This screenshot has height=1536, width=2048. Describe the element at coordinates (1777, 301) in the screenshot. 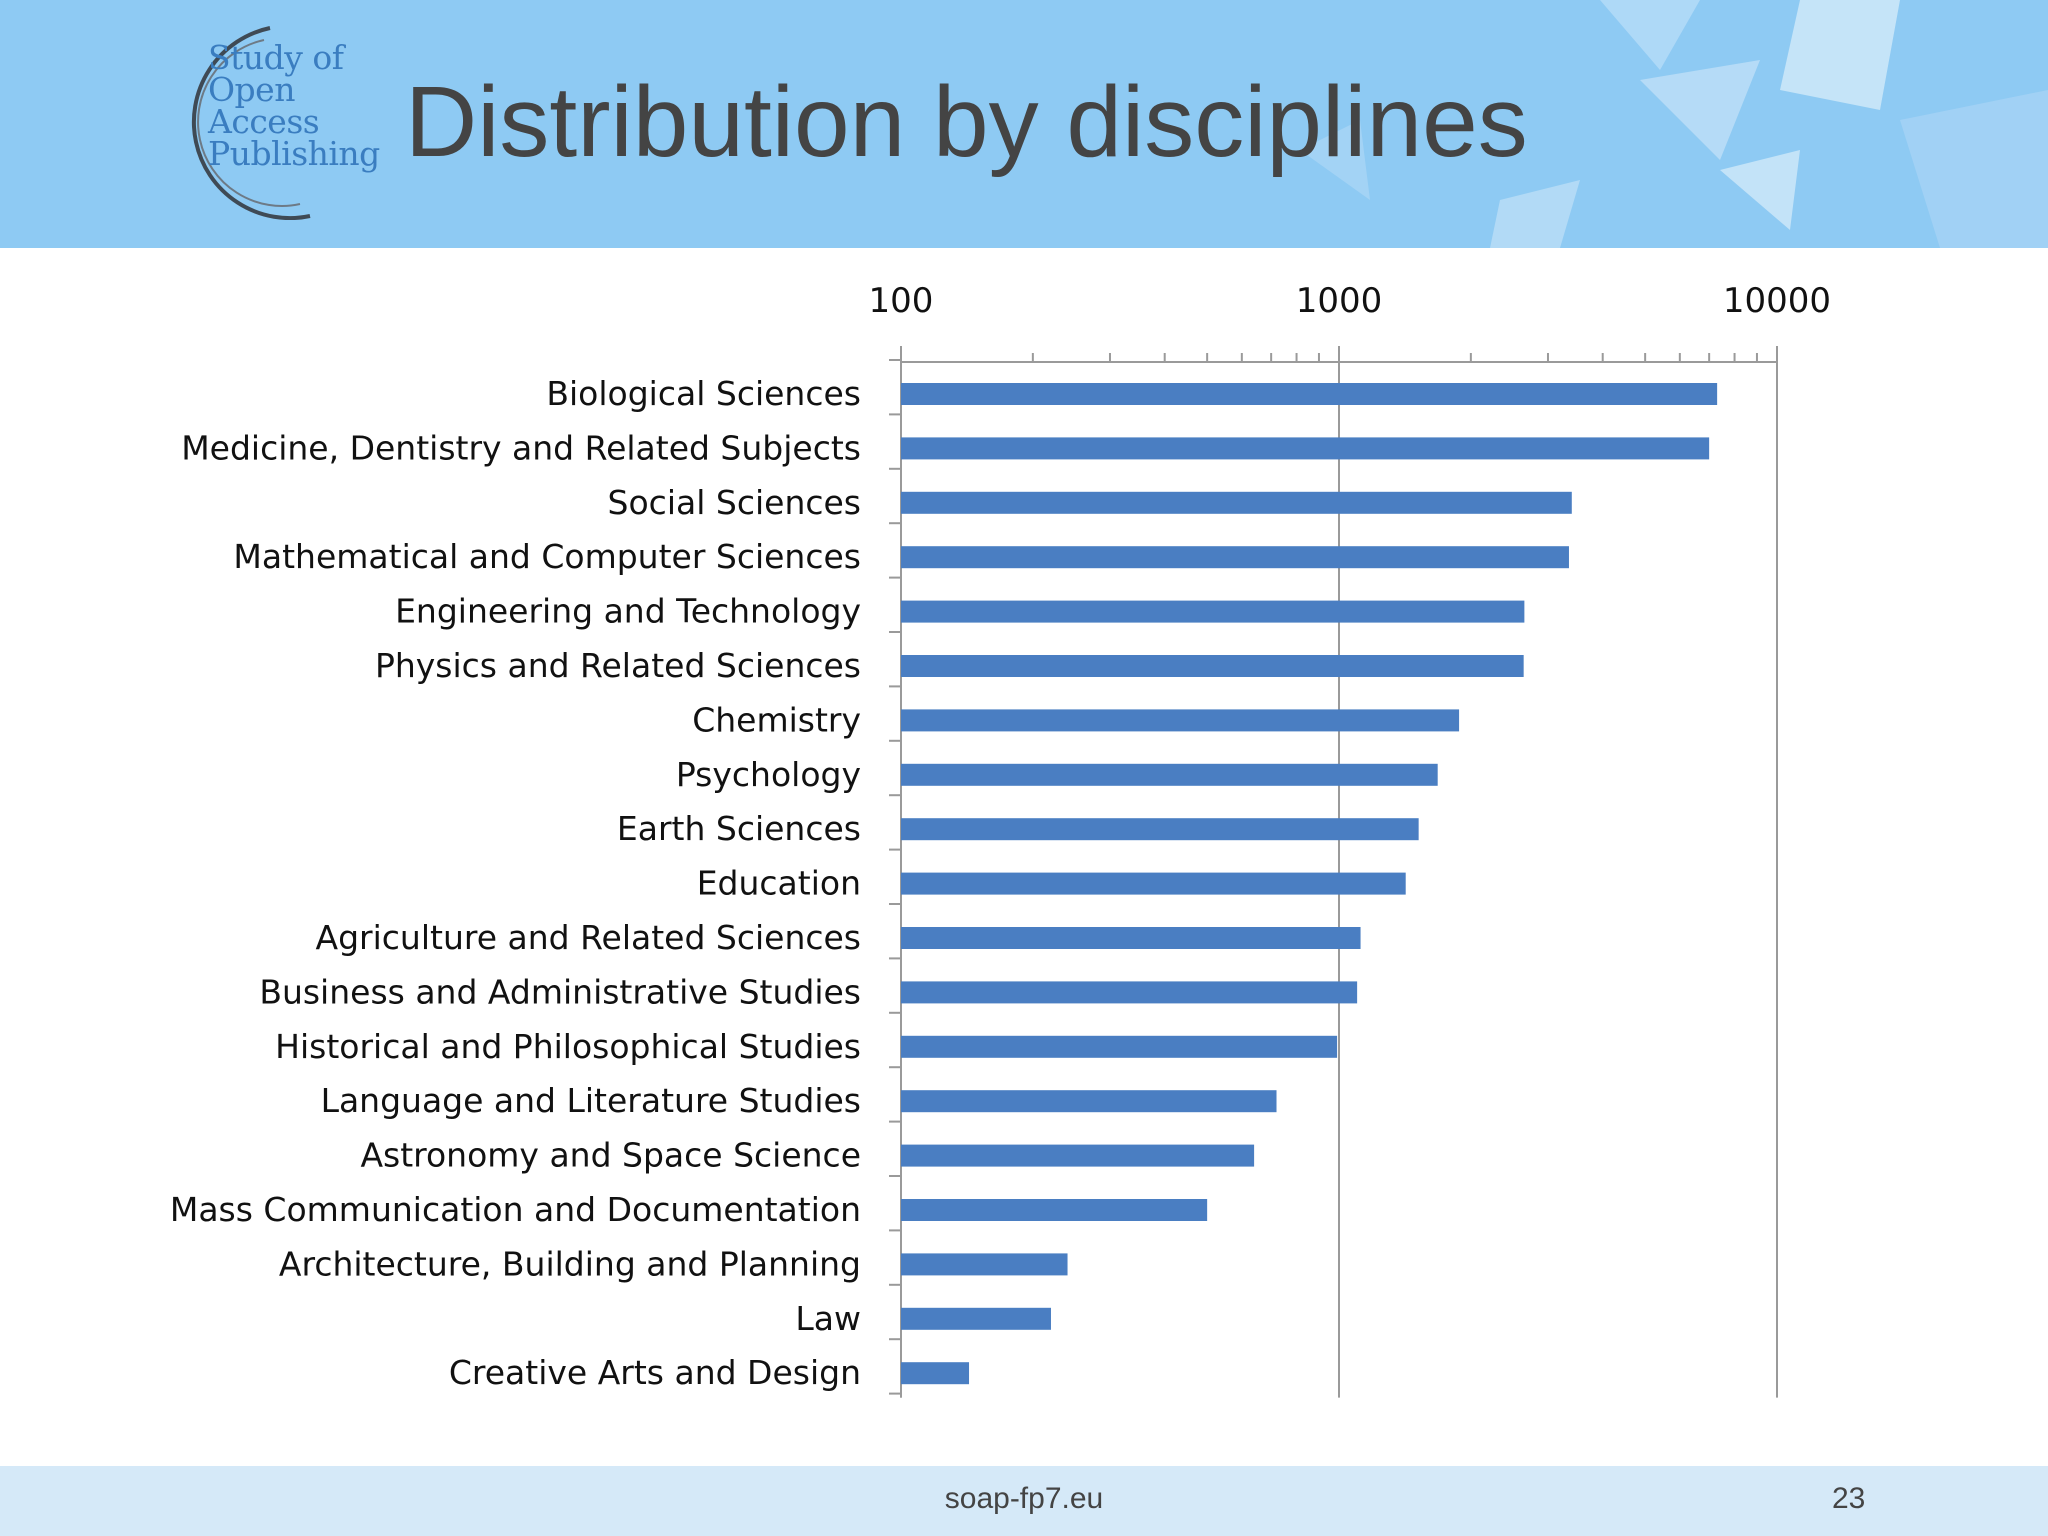

I see `x-tick-label-2: 10000` at that location.